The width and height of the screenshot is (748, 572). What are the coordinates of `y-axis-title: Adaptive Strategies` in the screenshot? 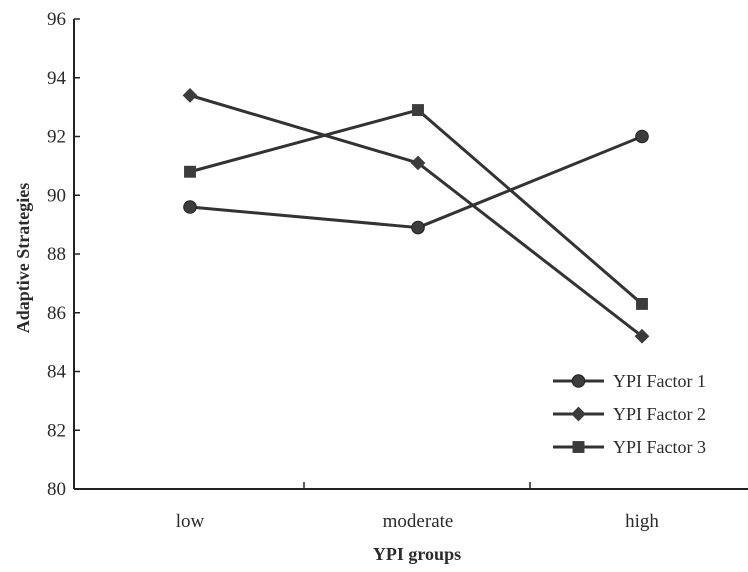 It's located at (23, 258).